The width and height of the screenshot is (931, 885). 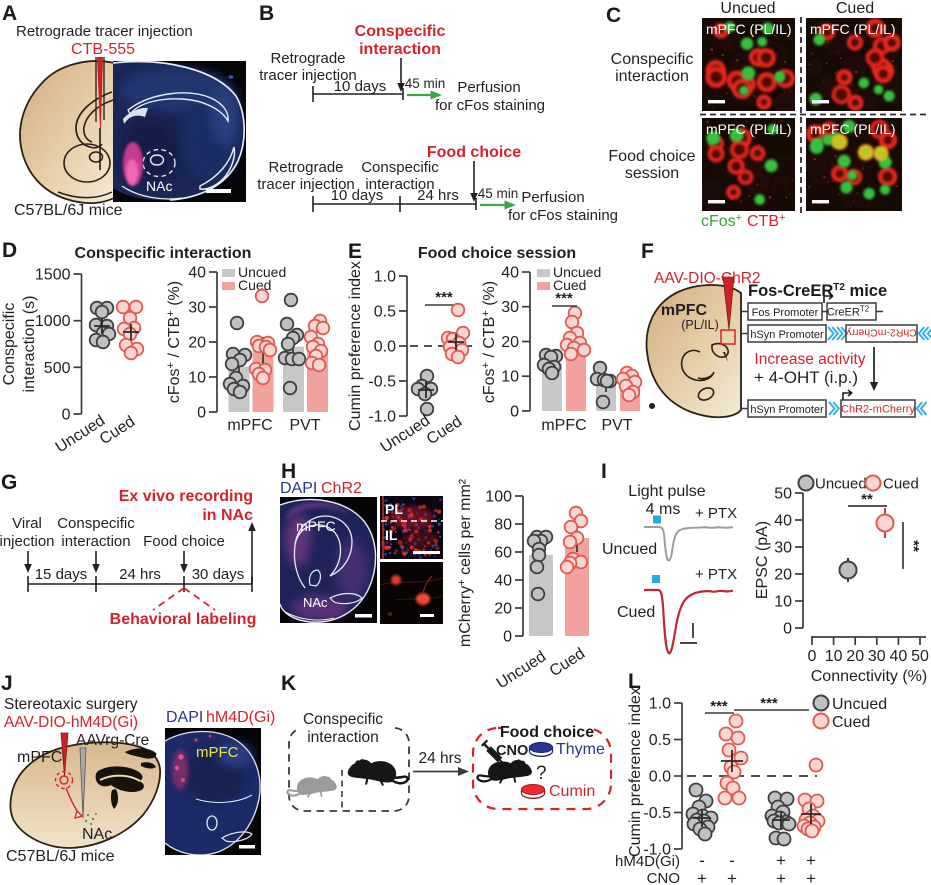 What do you see at coordinates (60, 856) in the screenshot?
I see `svg-text: C57BL/6J mice` at bounding box center [60, 856].